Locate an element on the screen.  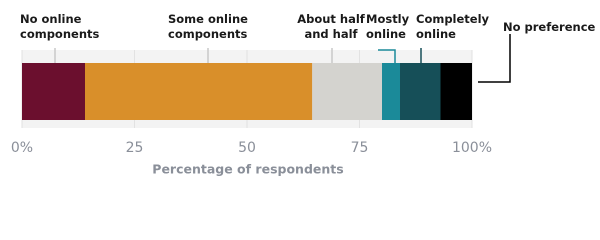
x-tick-label: 50 is located at coordinates (247, 148).